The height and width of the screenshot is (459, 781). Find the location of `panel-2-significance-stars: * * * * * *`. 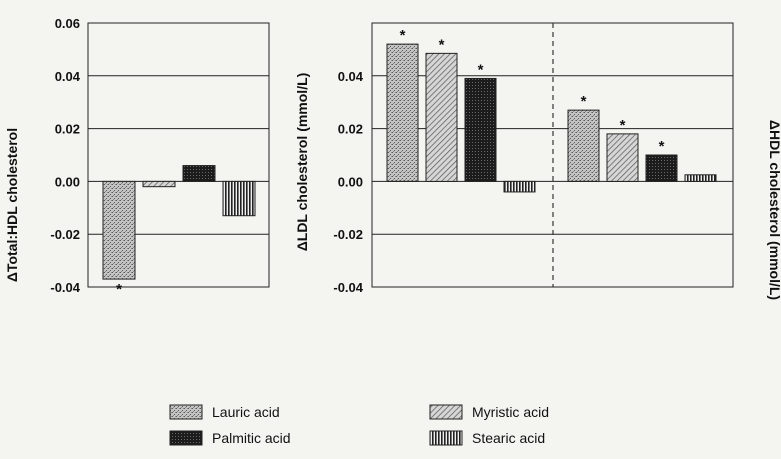

panel-2-significance-stars: * * * * * * is located at coordinates (532, 91).